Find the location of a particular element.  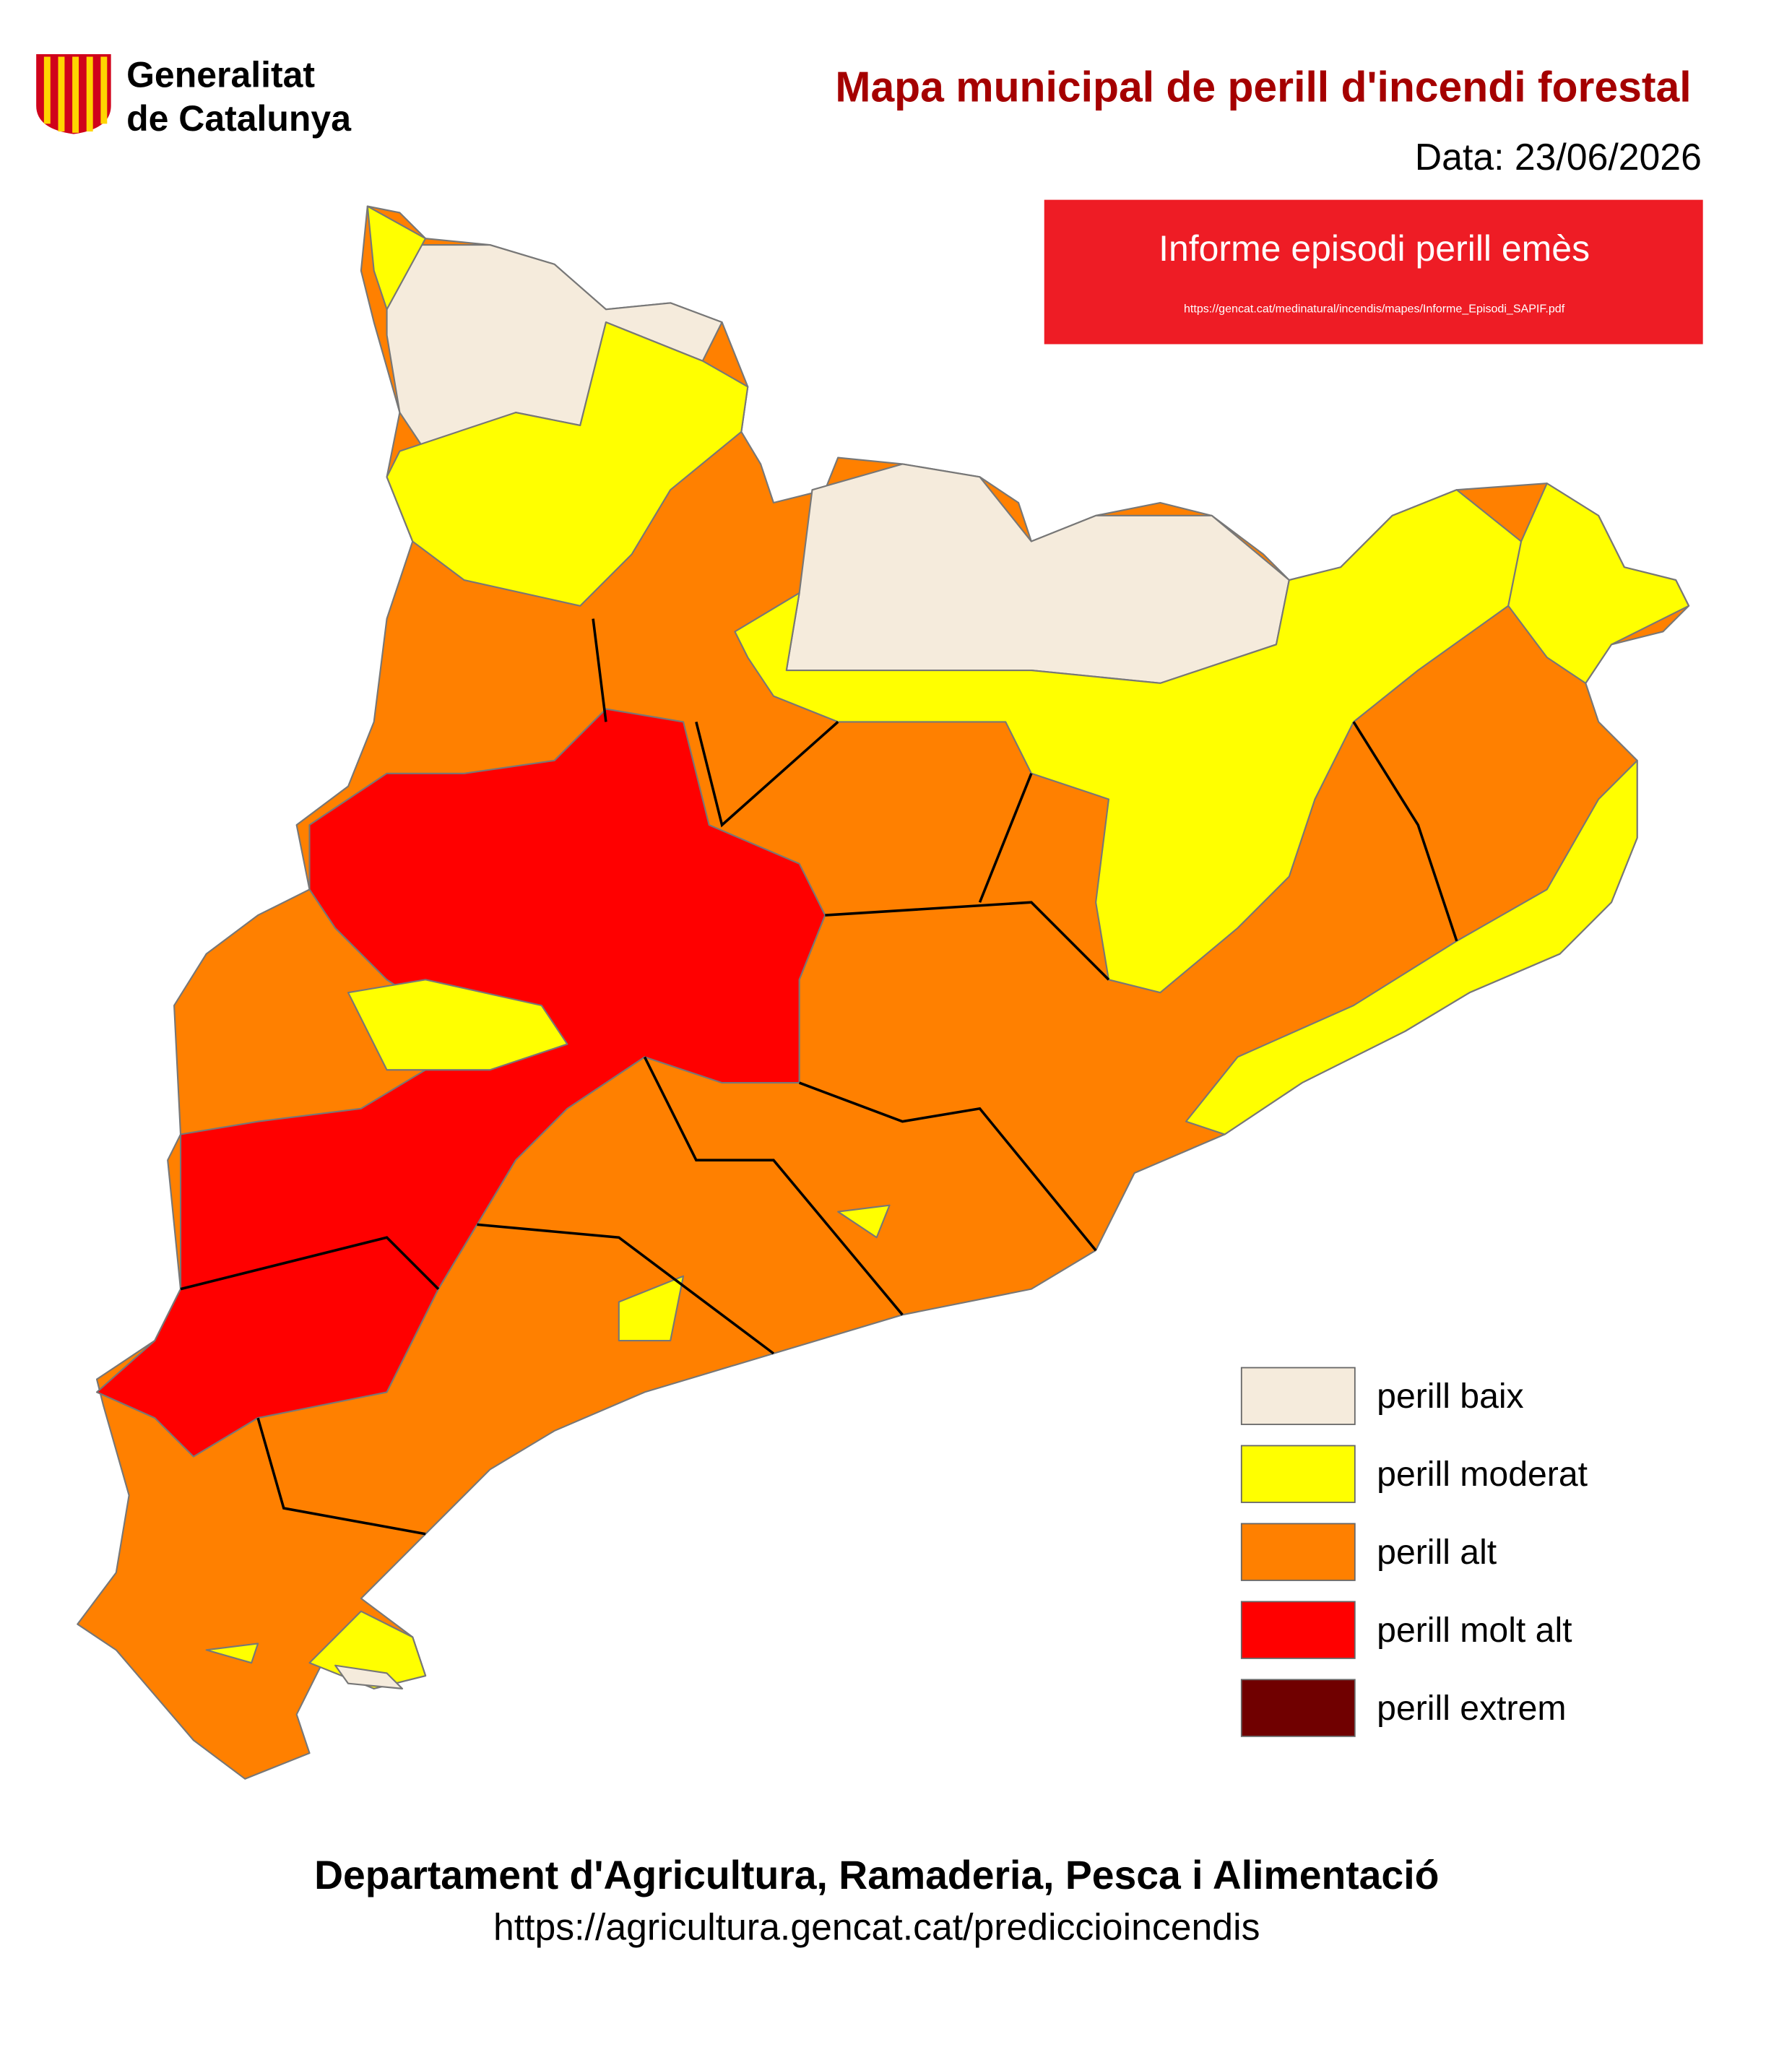

logo-line: de Catalunya is located at coordinates (239, 118).